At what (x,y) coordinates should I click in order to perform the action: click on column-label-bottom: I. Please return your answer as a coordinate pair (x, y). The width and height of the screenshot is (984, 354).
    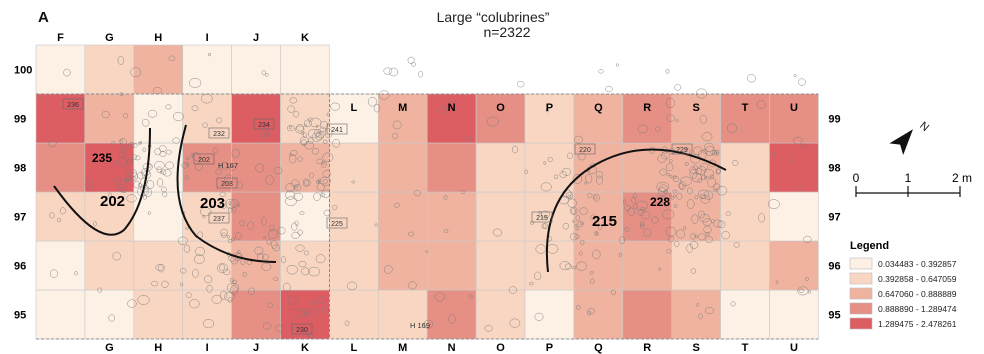
    Looking at the image, I should click on (207, 348).